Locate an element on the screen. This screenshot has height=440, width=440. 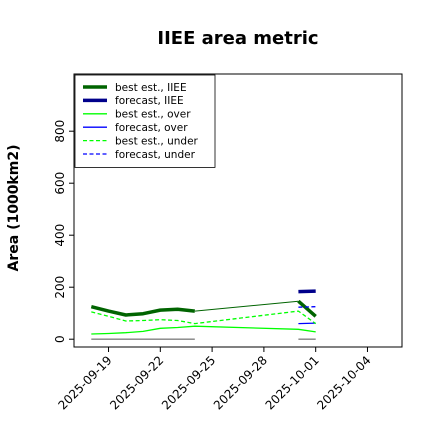
legend-box is located at coordinates (145, 121).